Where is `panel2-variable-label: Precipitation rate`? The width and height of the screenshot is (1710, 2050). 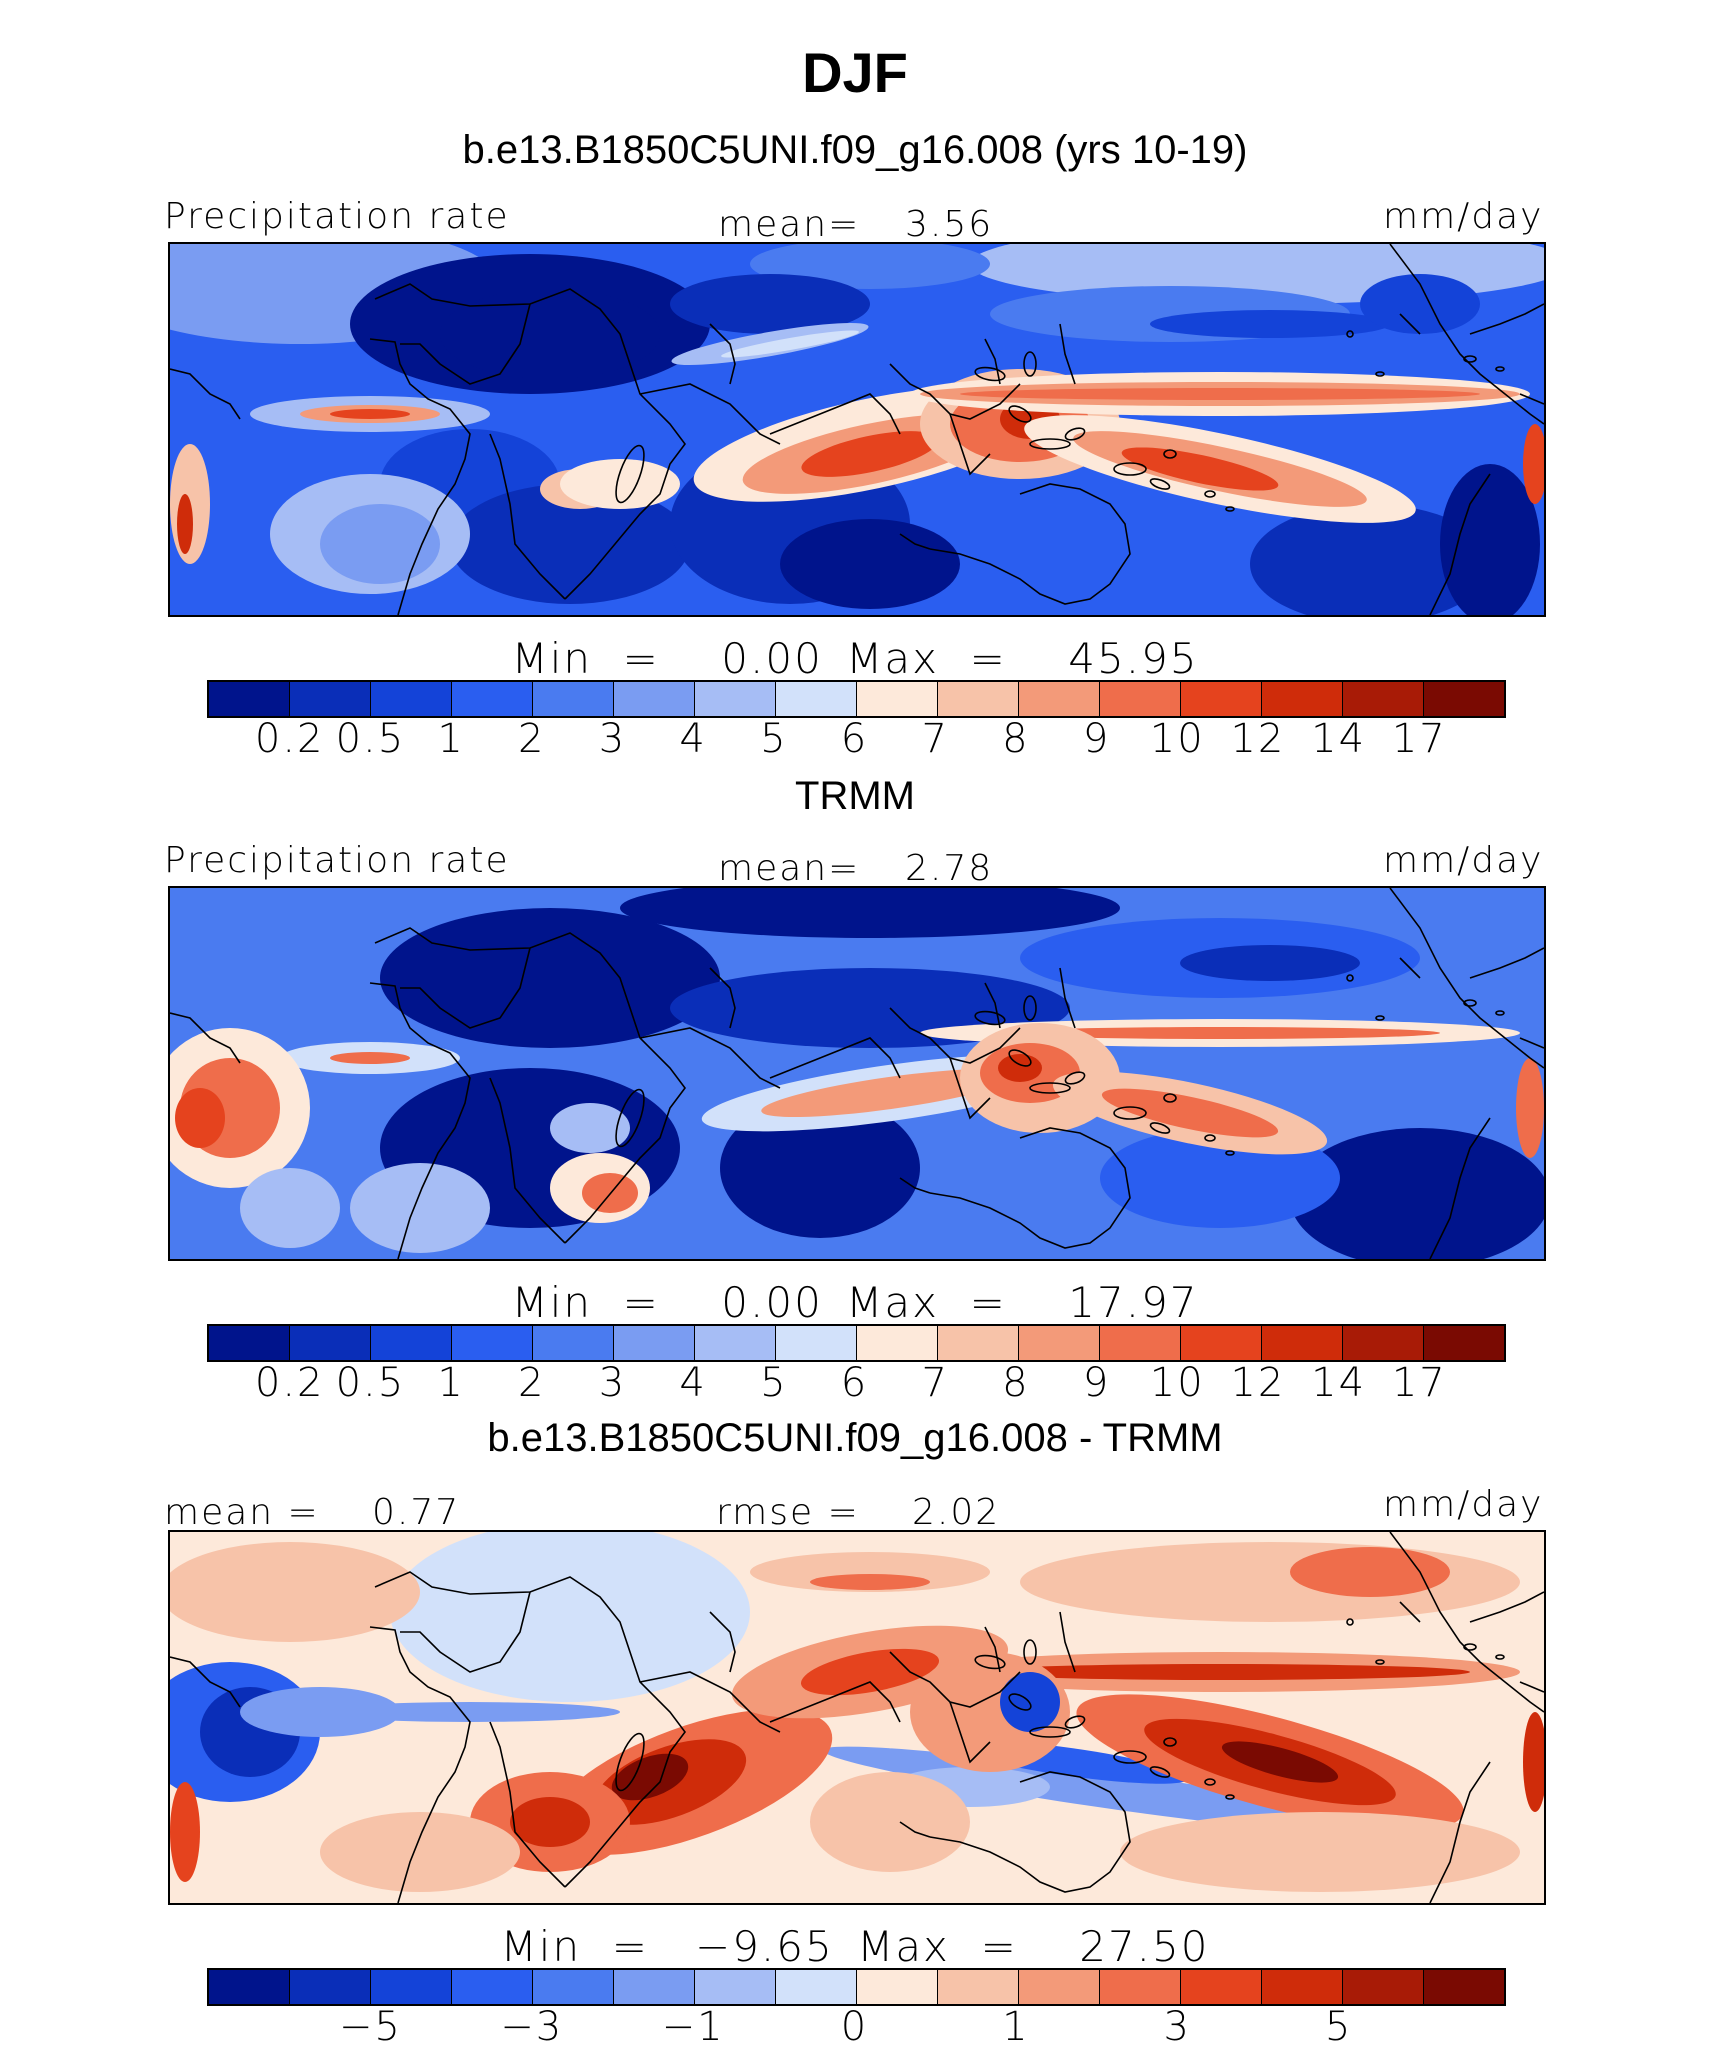 panel2-variable-label: Precipitation rate is located at coordinates (337, 860).